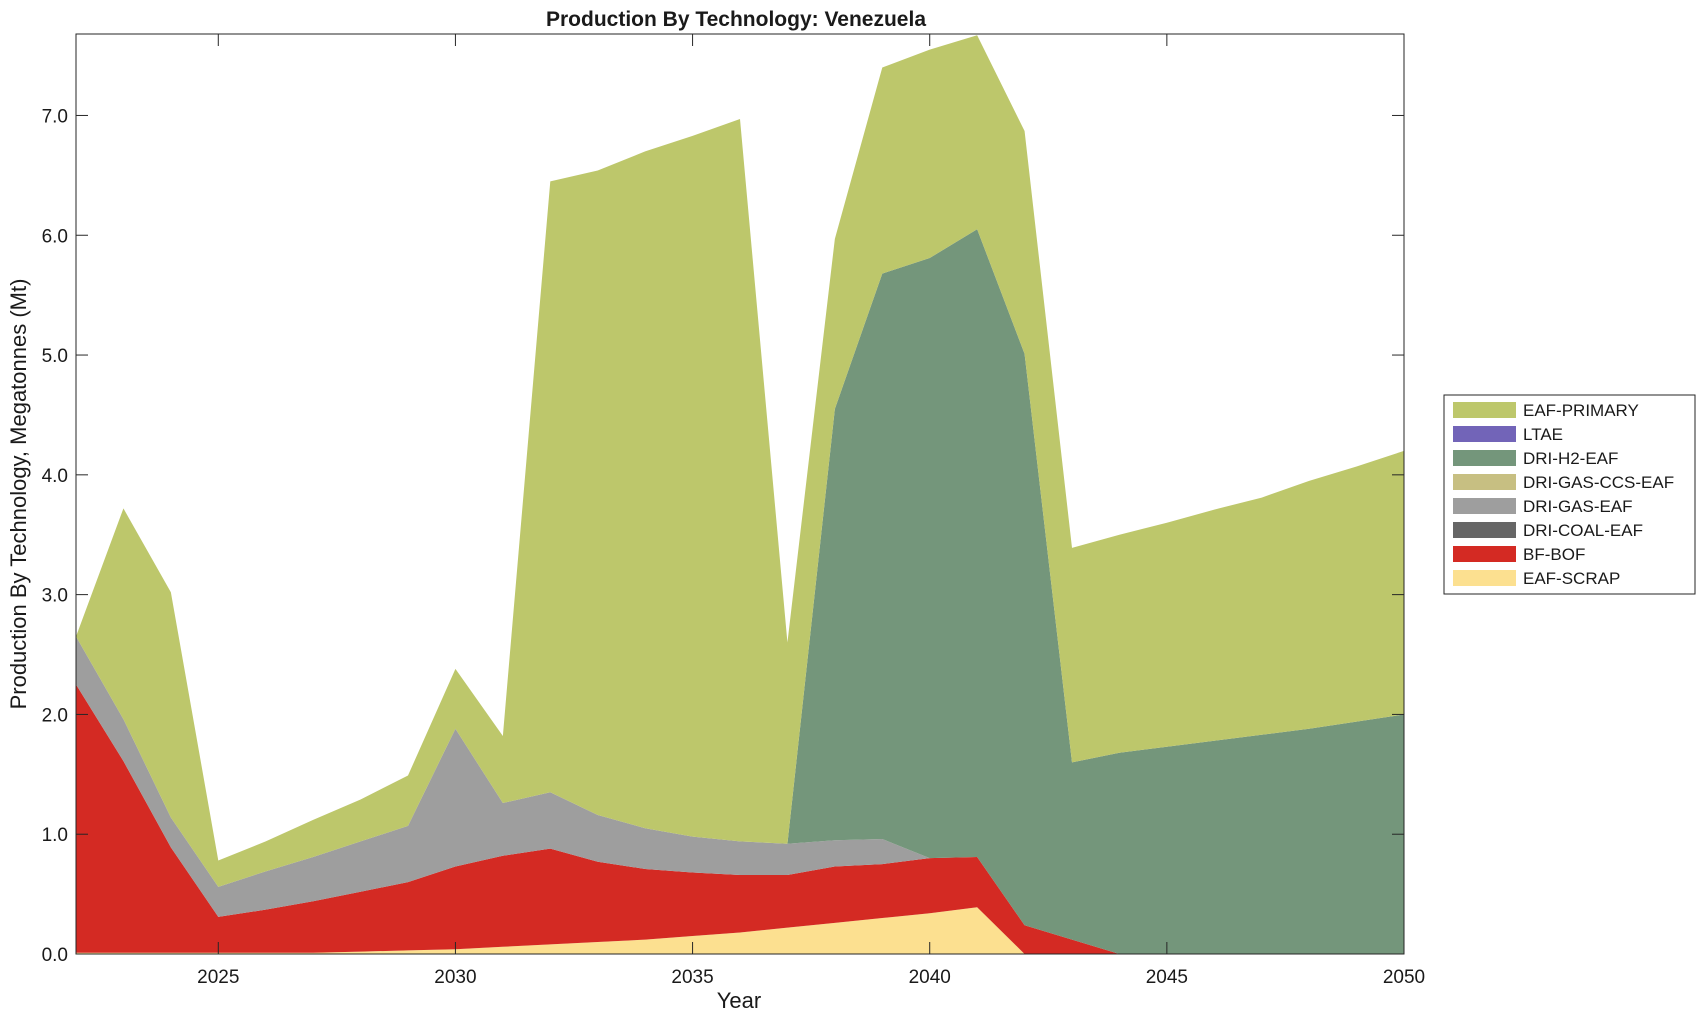 The image size is (1703, 1025). Describe the element at coordinates (1484, 506) in the screenshot. I see `legend-swatch-dri-gas-eaf` at that location.